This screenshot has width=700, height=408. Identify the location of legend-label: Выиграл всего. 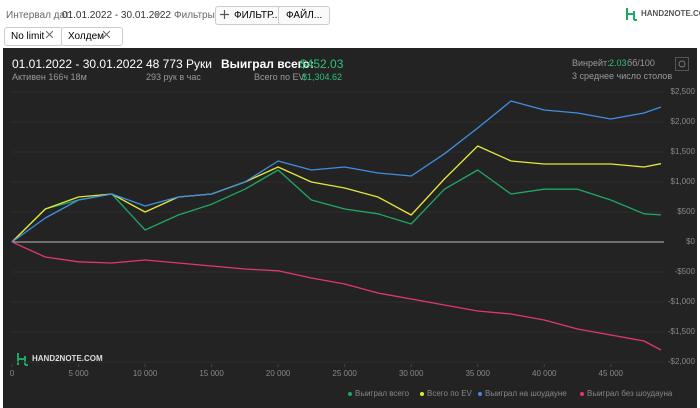
(382, 393).